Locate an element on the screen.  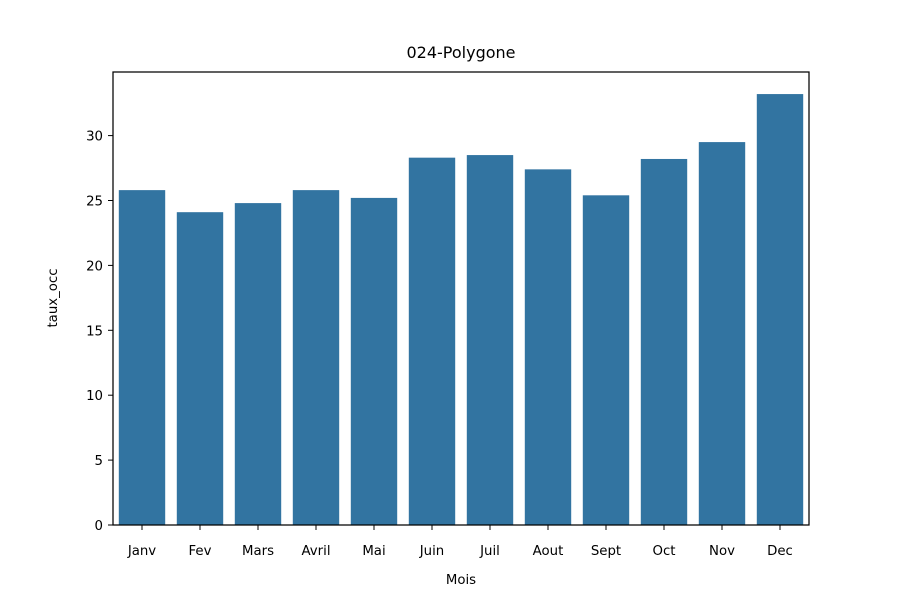
x-tick-label: Nov is located at coordinates (722, 551).